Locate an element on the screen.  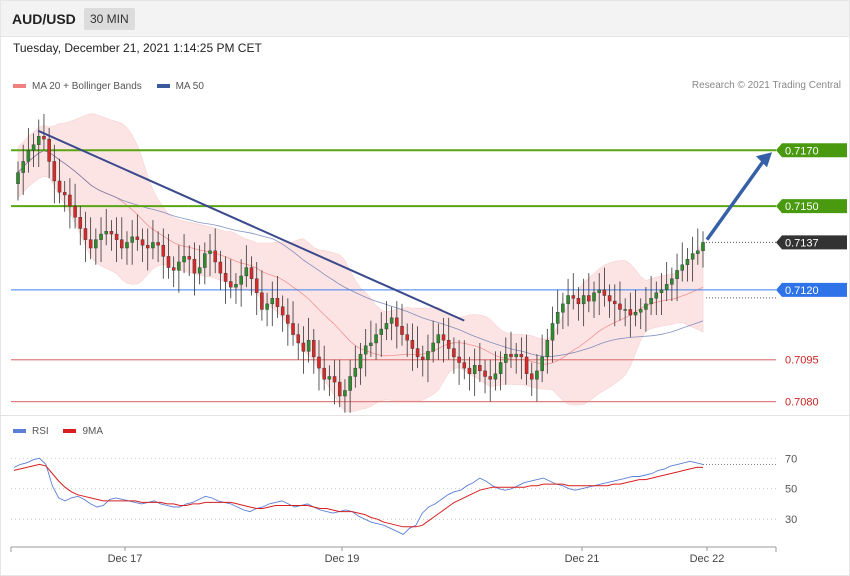
timeframe-button: 30 MIN is located at coordinates (109, 19).